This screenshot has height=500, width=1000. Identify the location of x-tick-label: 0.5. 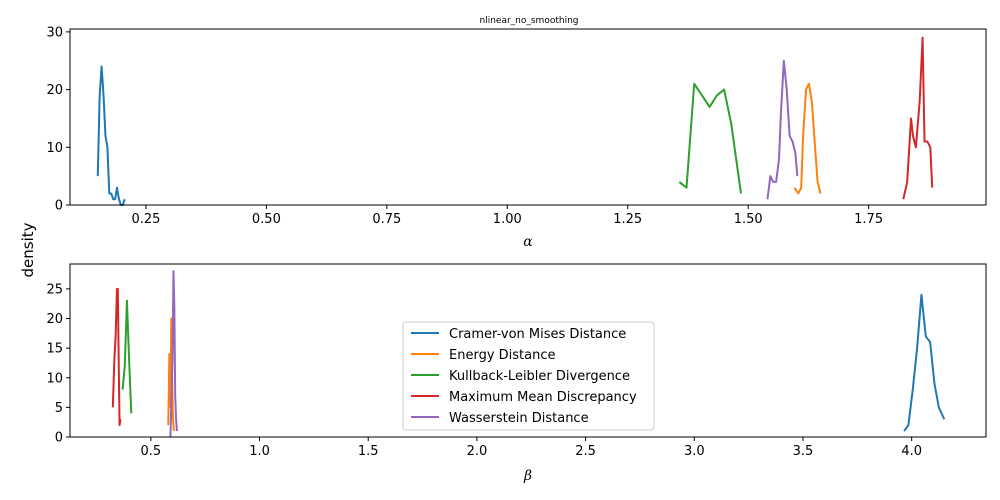
(151, 451).